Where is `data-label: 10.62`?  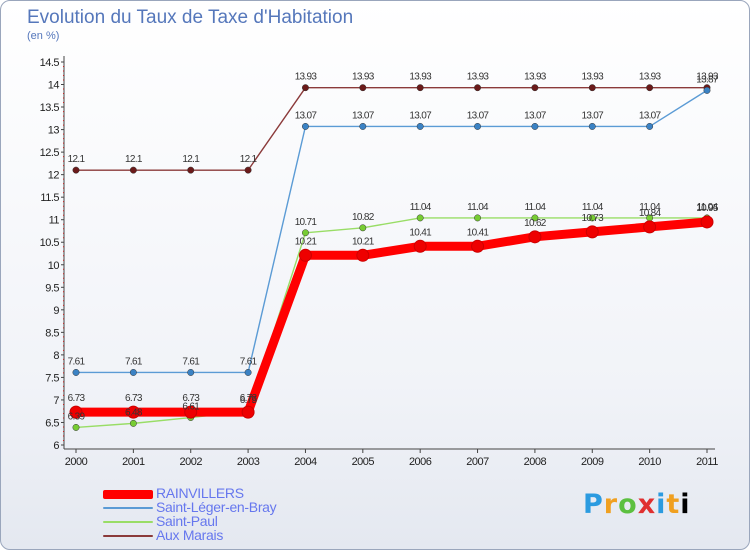 data-label: 10.62 is located at coordinates (535, 223).